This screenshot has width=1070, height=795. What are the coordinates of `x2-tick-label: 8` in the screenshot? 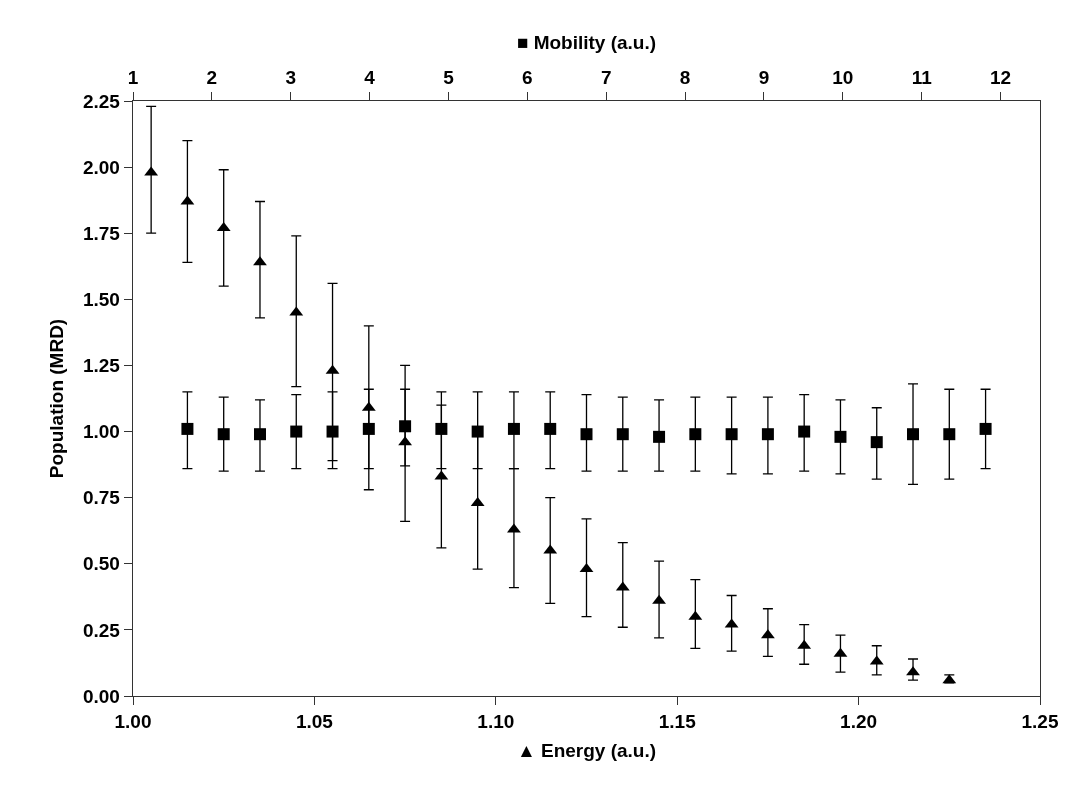 It's located at (685, 78).